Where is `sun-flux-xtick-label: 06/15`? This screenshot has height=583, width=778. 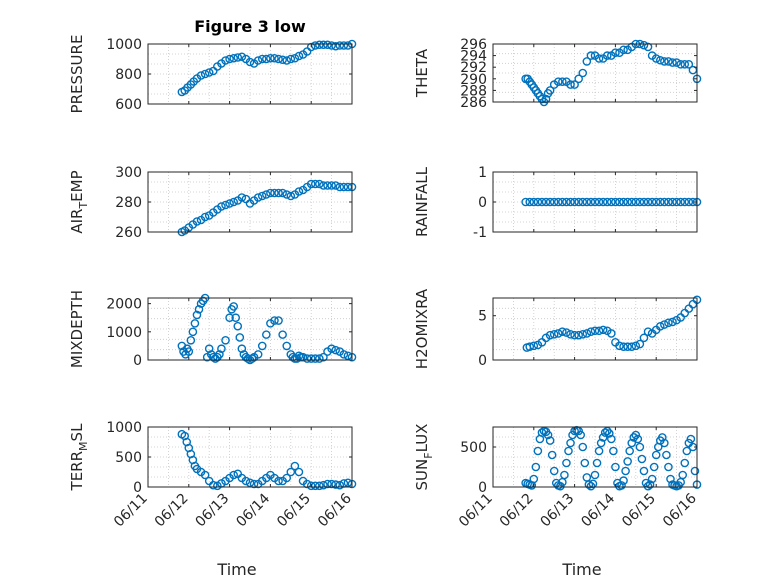 sun-flux-xtick-label: 06/15 is located at coordinates (639, 511).